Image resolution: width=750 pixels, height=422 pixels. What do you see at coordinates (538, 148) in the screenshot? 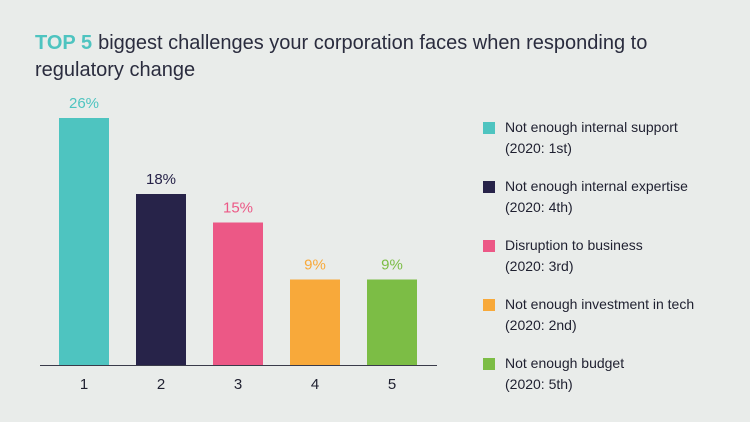
I see `legend-note: (2020: 1st)` at bounding box center [538, 148].